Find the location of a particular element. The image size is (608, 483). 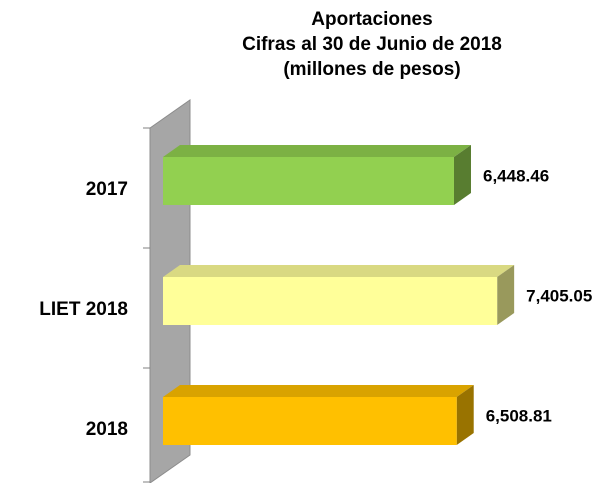

axis-wall-edge is located at coordinates (170, 291).